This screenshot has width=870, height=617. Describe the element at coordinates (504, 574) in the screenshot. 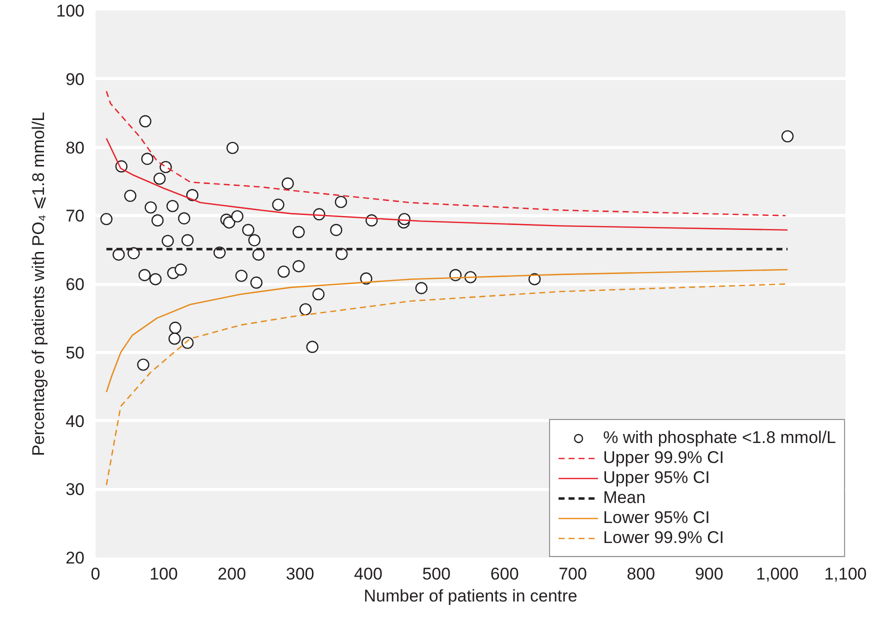

I see `x-tick-label: 600` at that location.